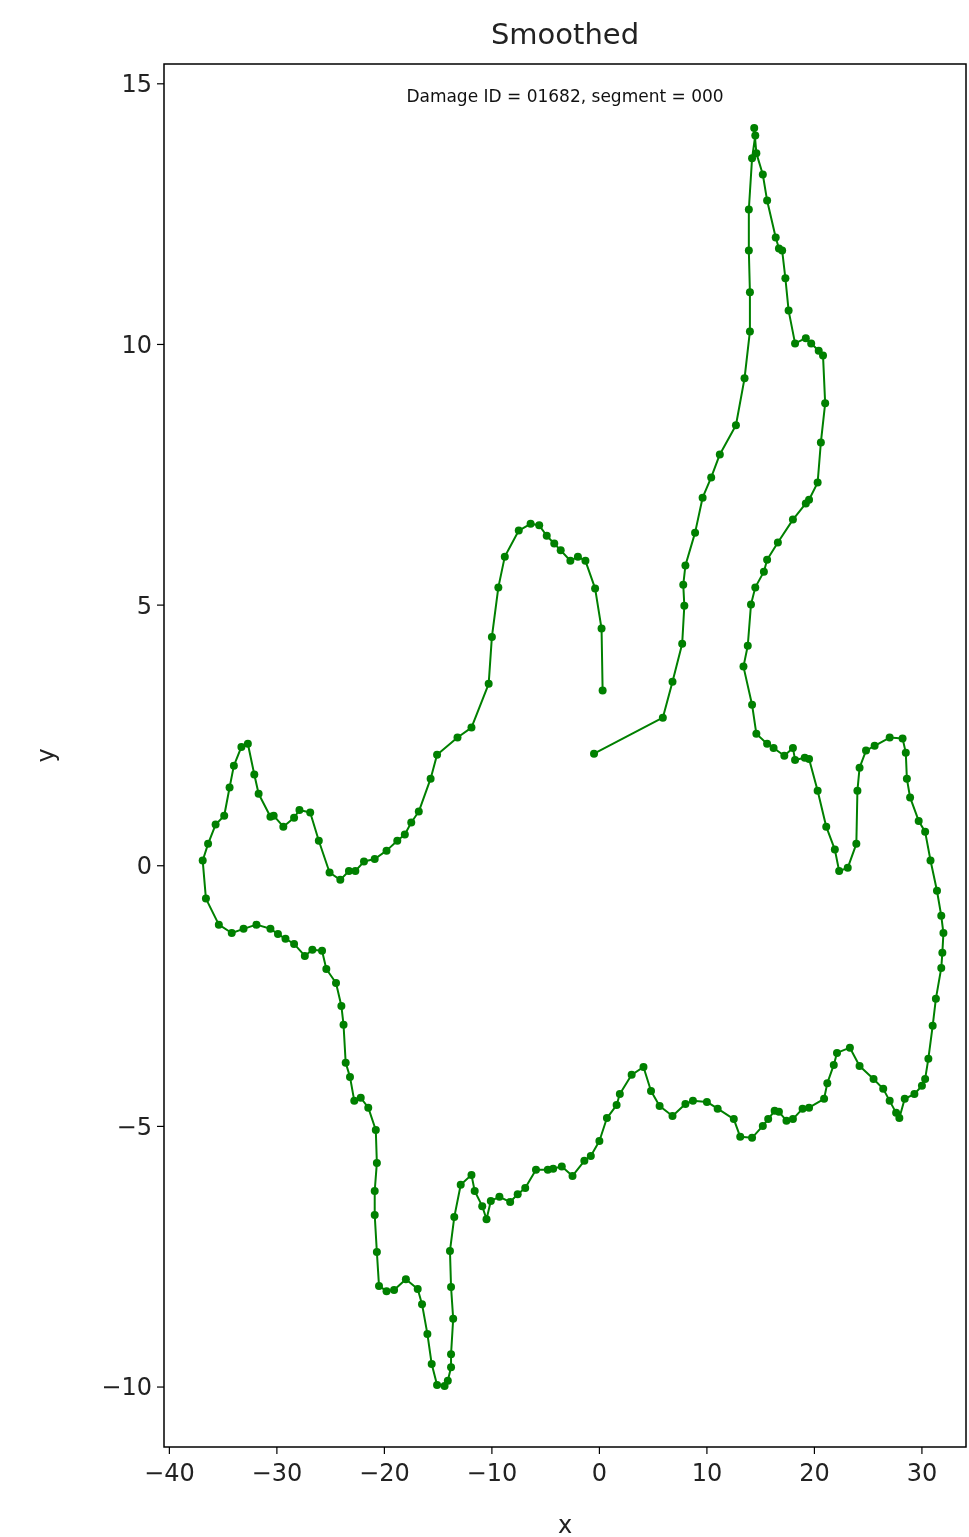 This screenshot has height=1537, width=969. Describe the element at coordinates (565, 96) in the screenshot. I see `annotation: Damage ID = 01682, segment = 000` at that location.